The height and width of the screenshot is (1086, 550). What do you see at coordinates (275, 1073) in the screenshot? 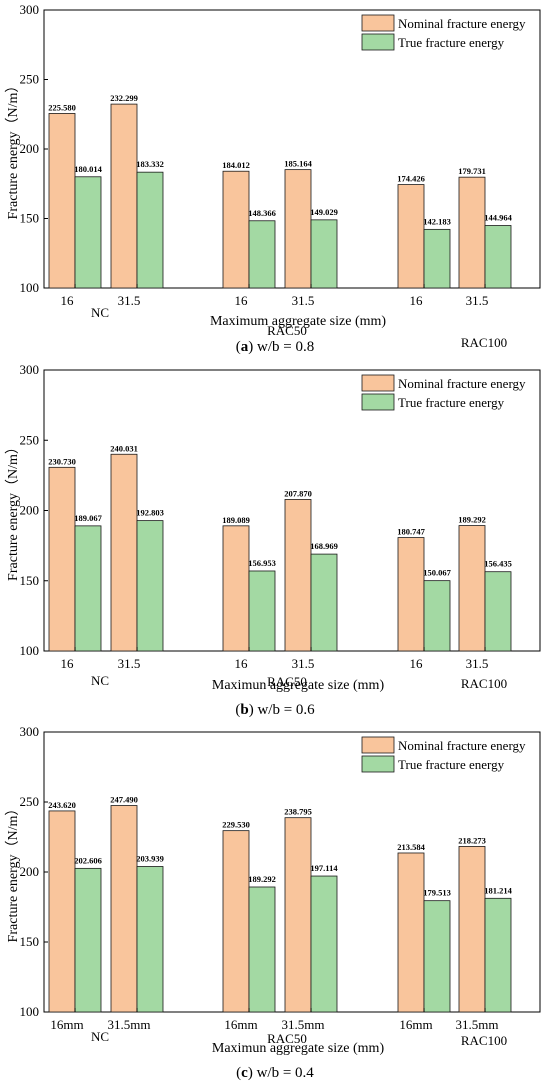
I see `figure-caption: (c) w/b = 0.4` at bounding box center [275, 1073].